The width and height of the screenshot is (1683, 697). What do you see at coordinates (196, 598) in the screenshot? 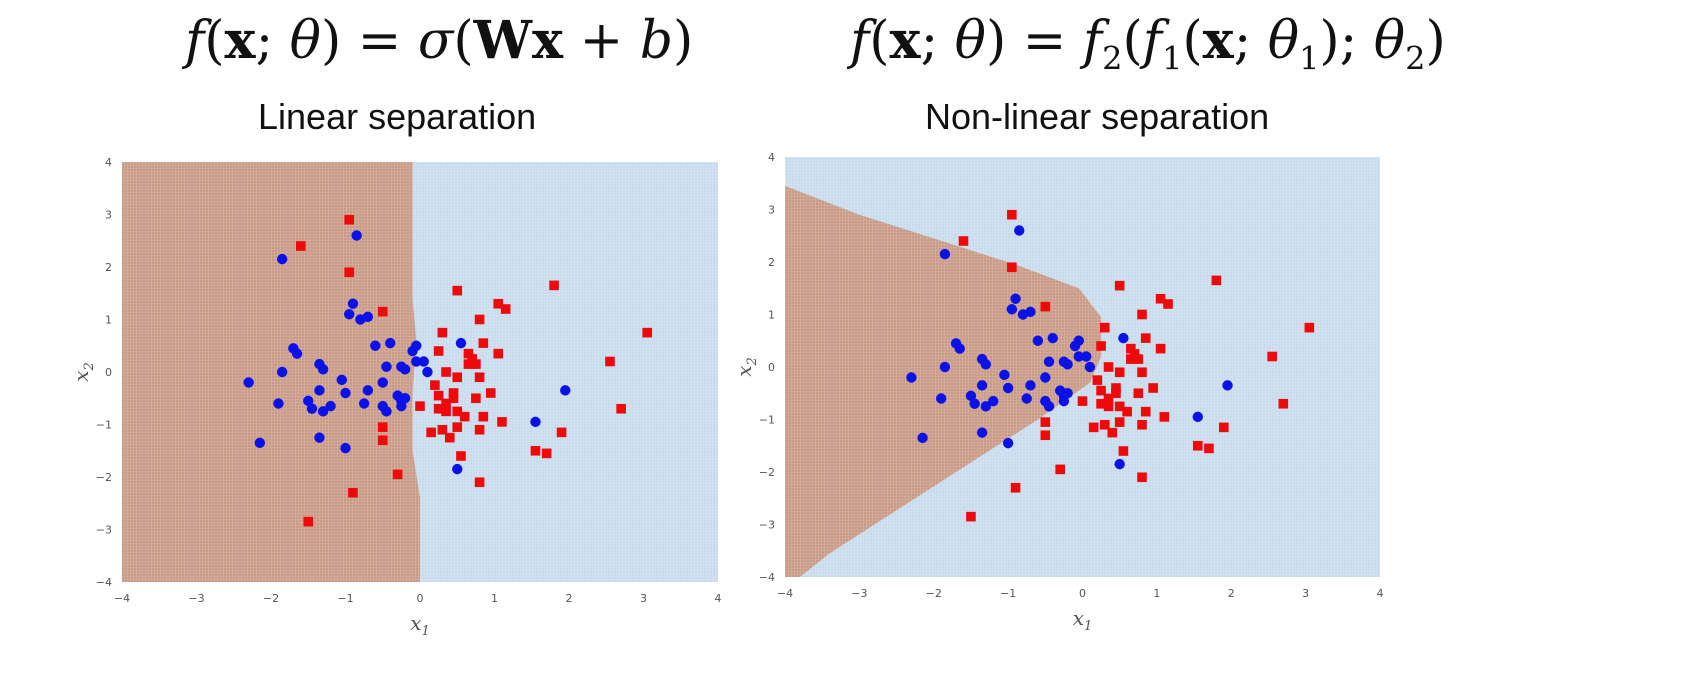
I see `x-tick-label: −3` at bounding box center [196, 598].